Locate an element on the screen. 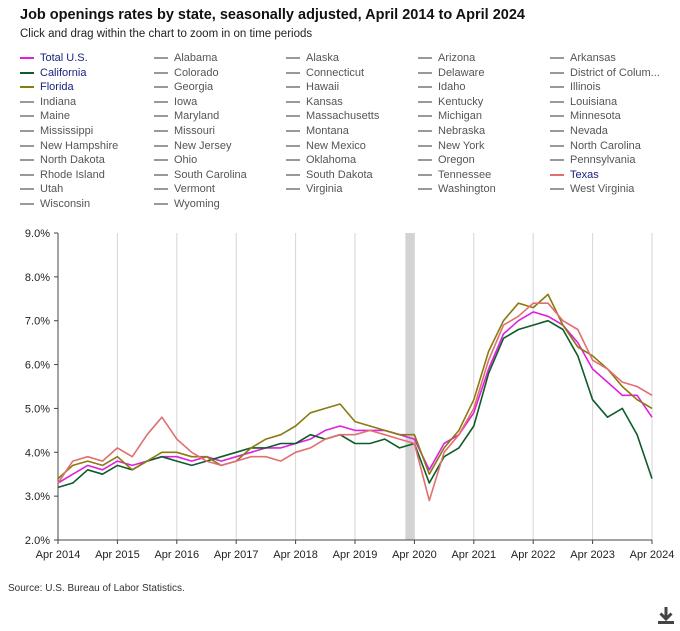 This screenshot has width=680, height=631. legend-item-pennsylvania: Pennsylvania is located at coordinates (592, 160).